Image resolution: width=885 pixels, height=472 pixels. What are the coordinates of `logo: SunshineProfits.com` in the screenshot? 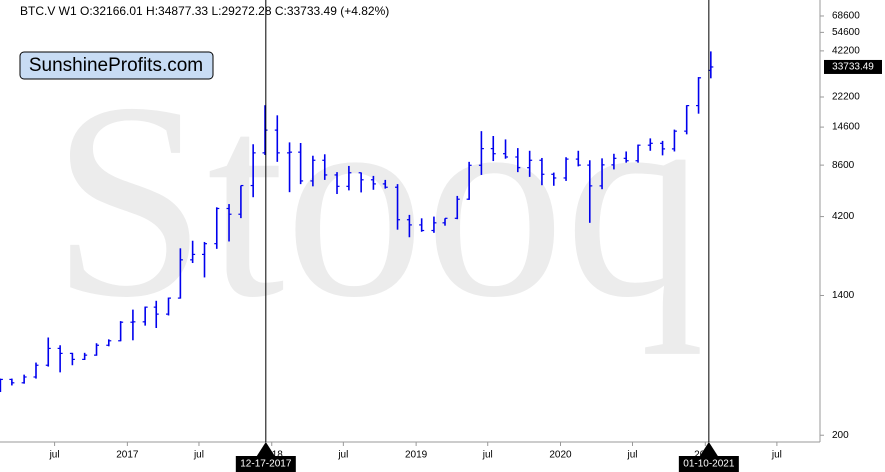 It's located at (116, 65).